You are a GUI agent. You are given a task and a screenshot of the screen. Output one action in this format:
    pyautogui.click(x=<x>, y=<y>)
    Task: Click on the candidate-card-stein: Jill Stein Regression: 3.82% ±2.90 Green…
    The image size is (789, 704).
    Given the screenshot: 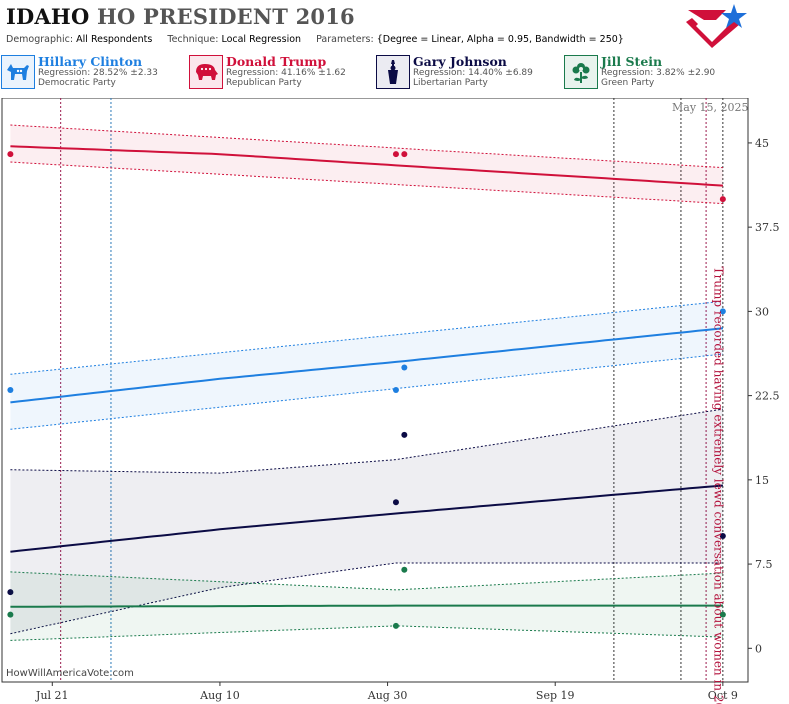 What is the action you would take?
    pyautogui.click(x=656, y=73)
    